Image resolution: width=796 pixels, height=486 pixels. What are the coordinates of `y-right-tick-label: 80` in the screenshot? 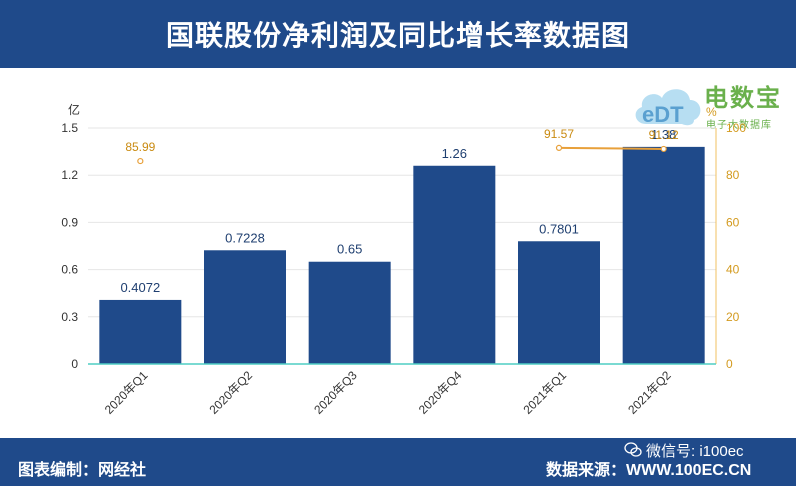 It's located at (733, 175).